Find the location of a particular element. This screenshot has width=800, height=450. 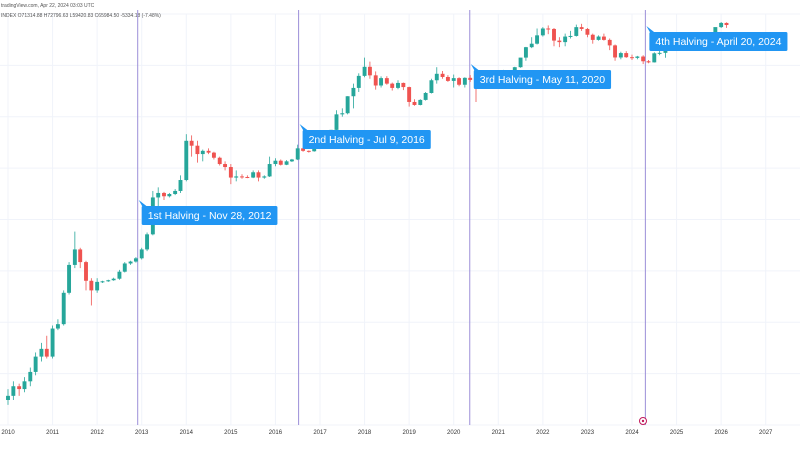

x-tick-label: 2020 is located at coordinates (454, 433).